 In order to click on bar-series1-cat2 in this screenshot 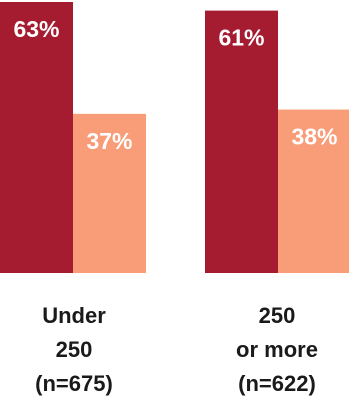, I will do `click(241, 141)`.